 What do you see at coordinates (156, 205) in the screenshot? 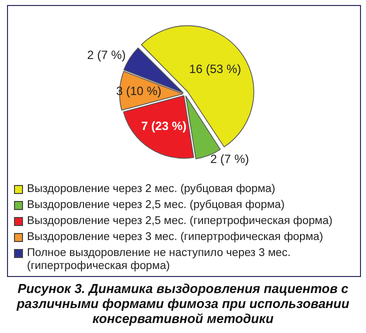
I see `legend-label: Выздоровление через 2,5 мес. (рубцовая форма)` at bounding box center [156, 205].